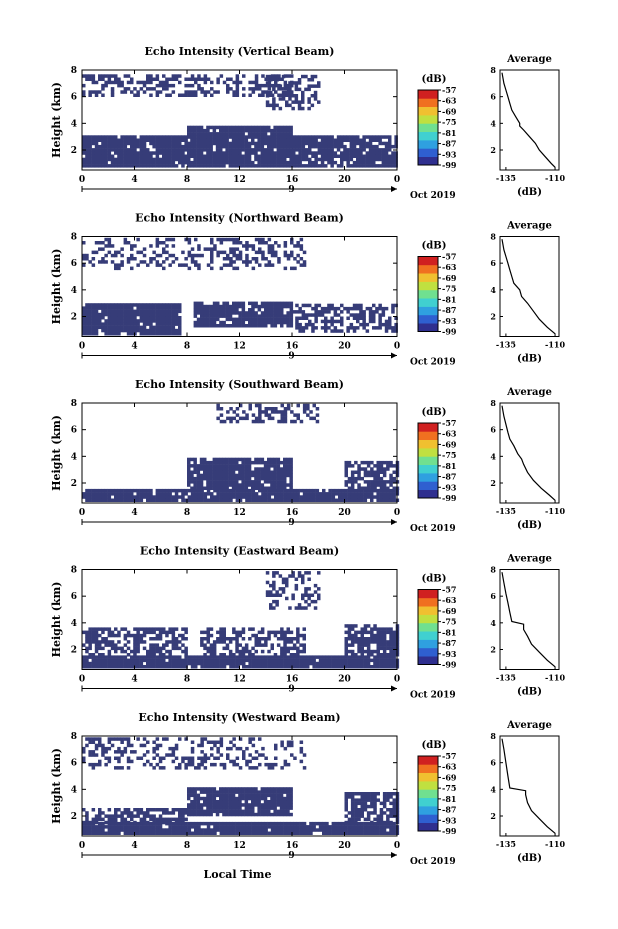 The image size is (618, 929). Describe the element at coordinates (529, 692) in the screenshot. I see `profile-x-label: (dB)` at that location.